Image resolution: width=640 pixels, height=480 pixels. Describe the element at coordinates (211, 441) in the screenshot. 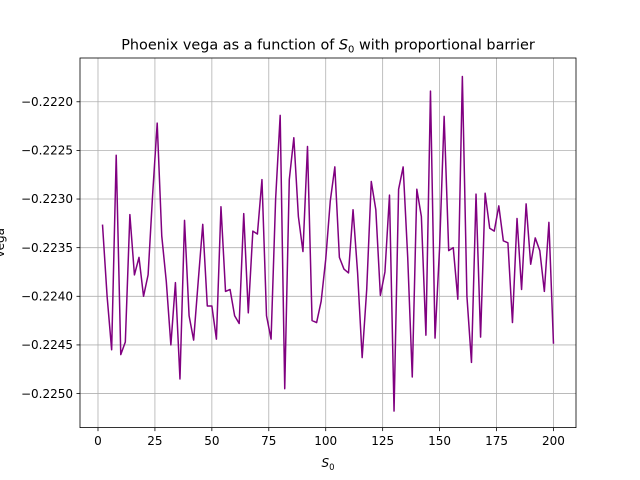

I see `x-tick-label: 50` at that location.